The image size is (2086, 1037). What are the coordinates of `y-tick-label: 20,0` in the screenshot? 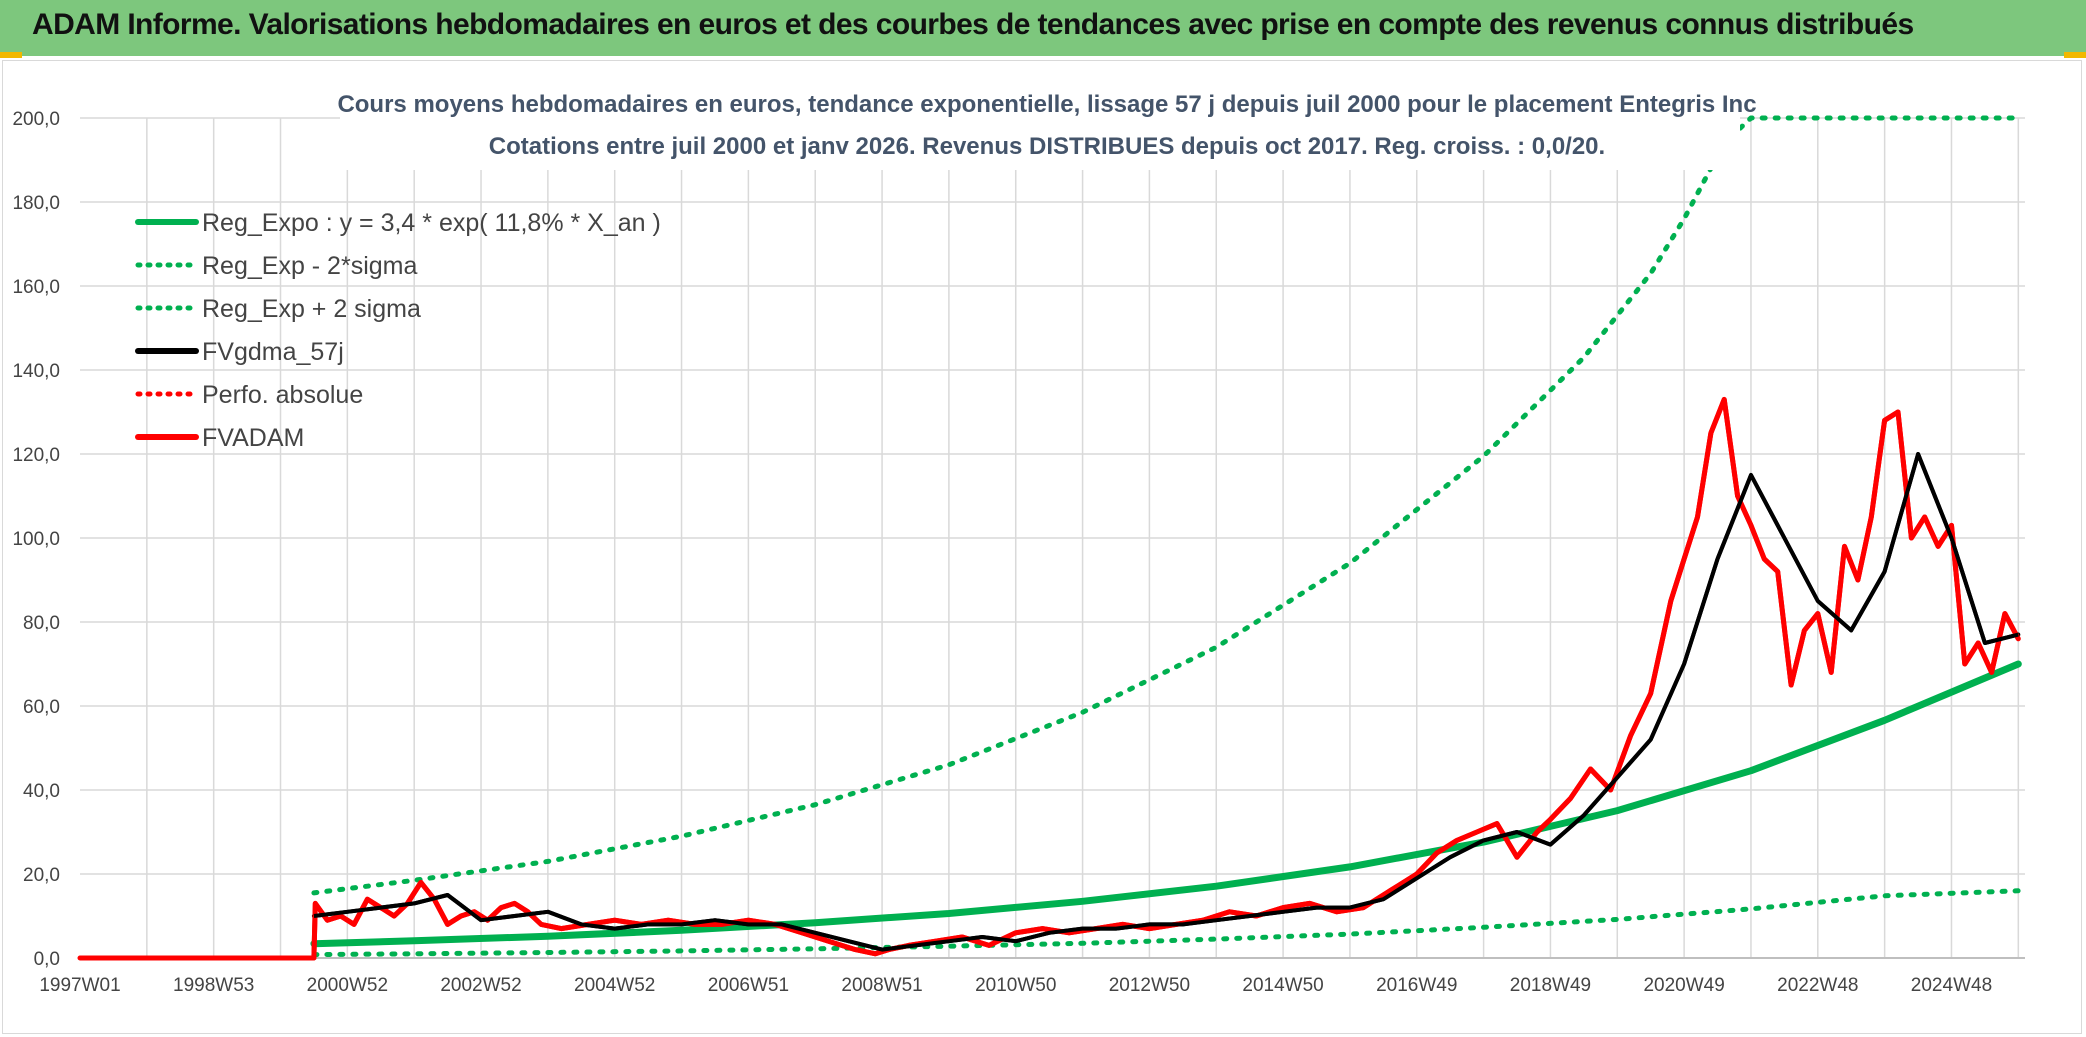 It's located at (41, 875).